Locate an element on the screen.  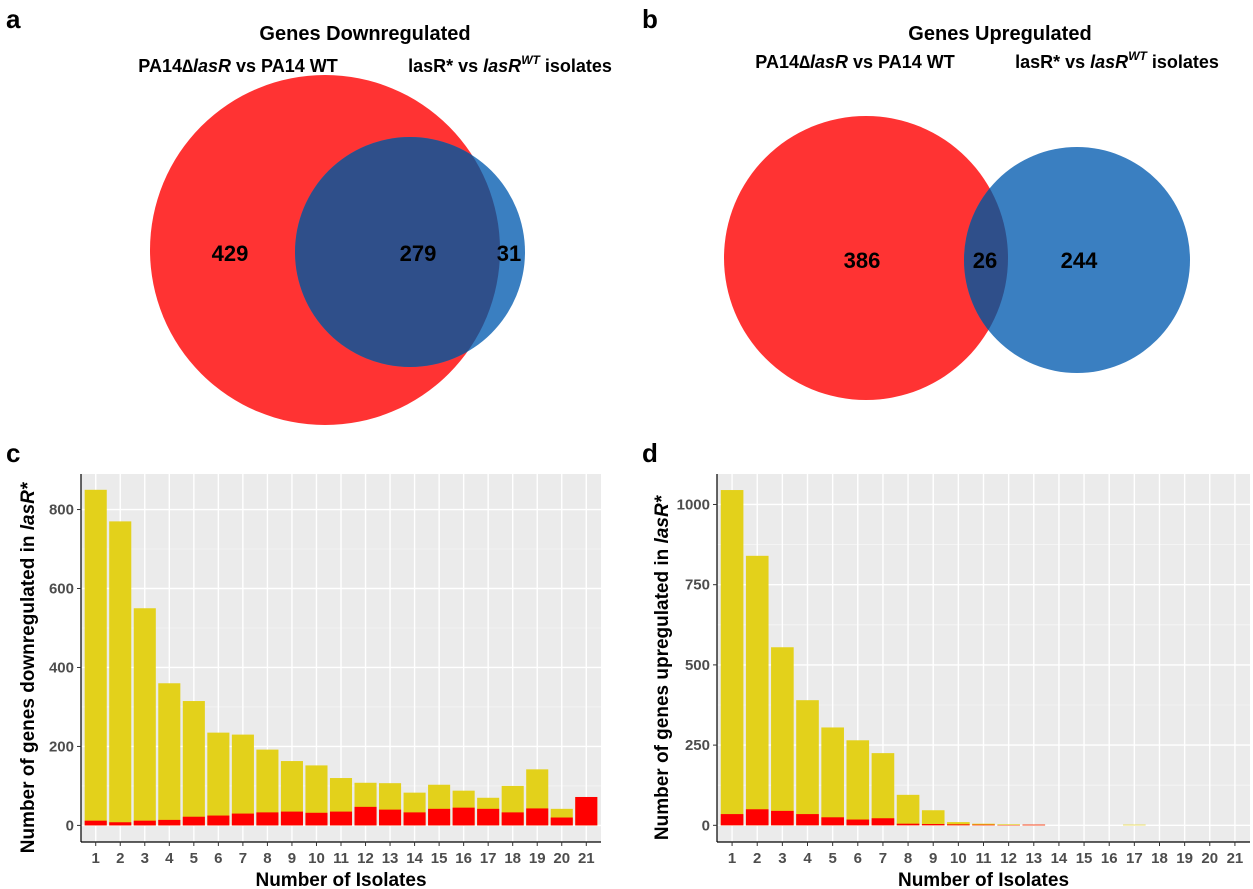
y-axis-title: Number of genes downregulated in lasR* is located at coordinates (28, 667).